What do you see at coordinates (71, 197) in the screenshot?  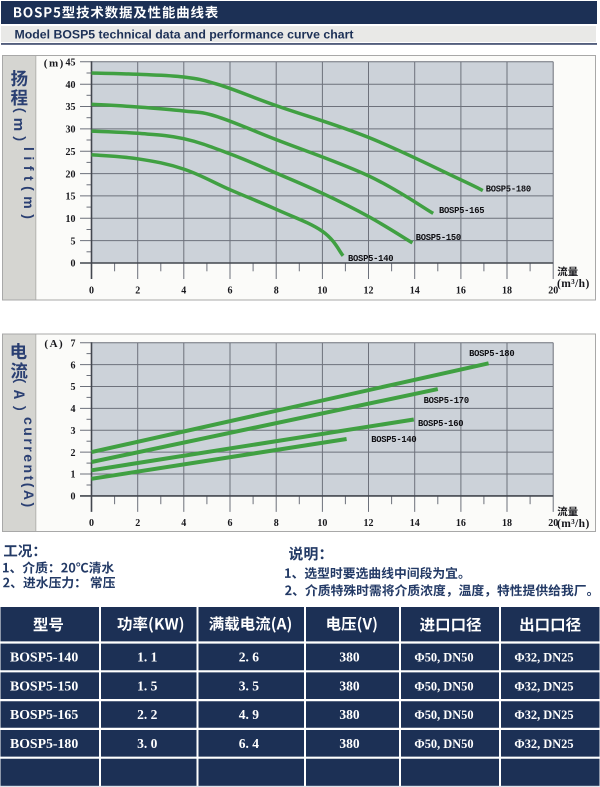 I see `svg-text: 15` at bounding box center [71, 197].